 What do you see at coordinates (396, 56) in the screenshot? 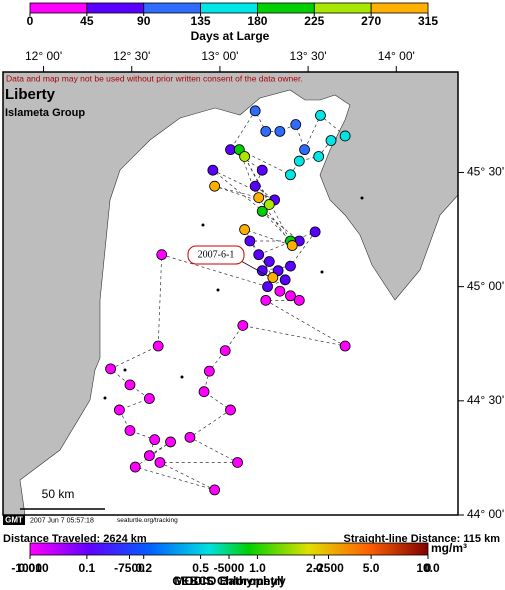
I see `lon-label: 14° 00'` at bounding box center [396, 56].